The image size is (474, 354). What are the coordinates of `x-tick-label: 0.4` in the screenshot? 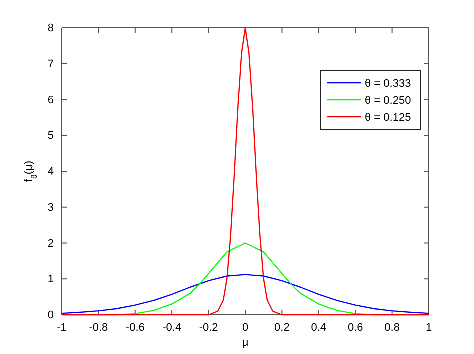 It's located at (319, 328).